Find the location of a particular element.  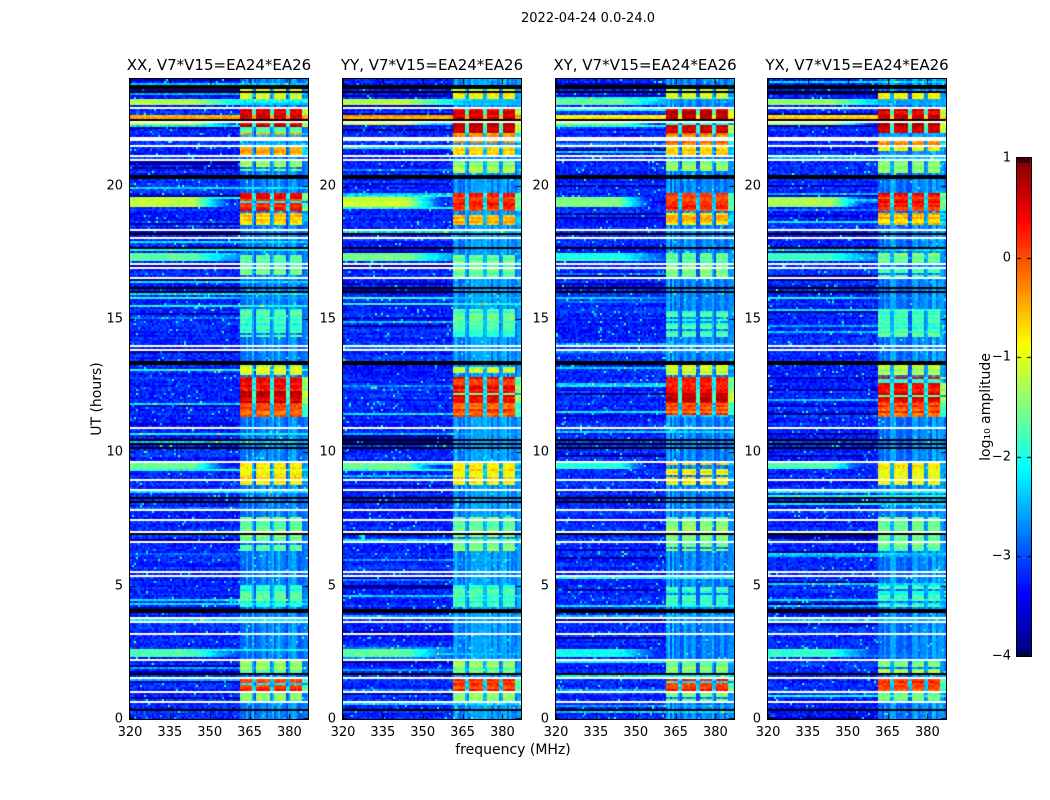

panel-title: XY, V7*V15=EA24*EA26 is located at coordinates (645, 65).